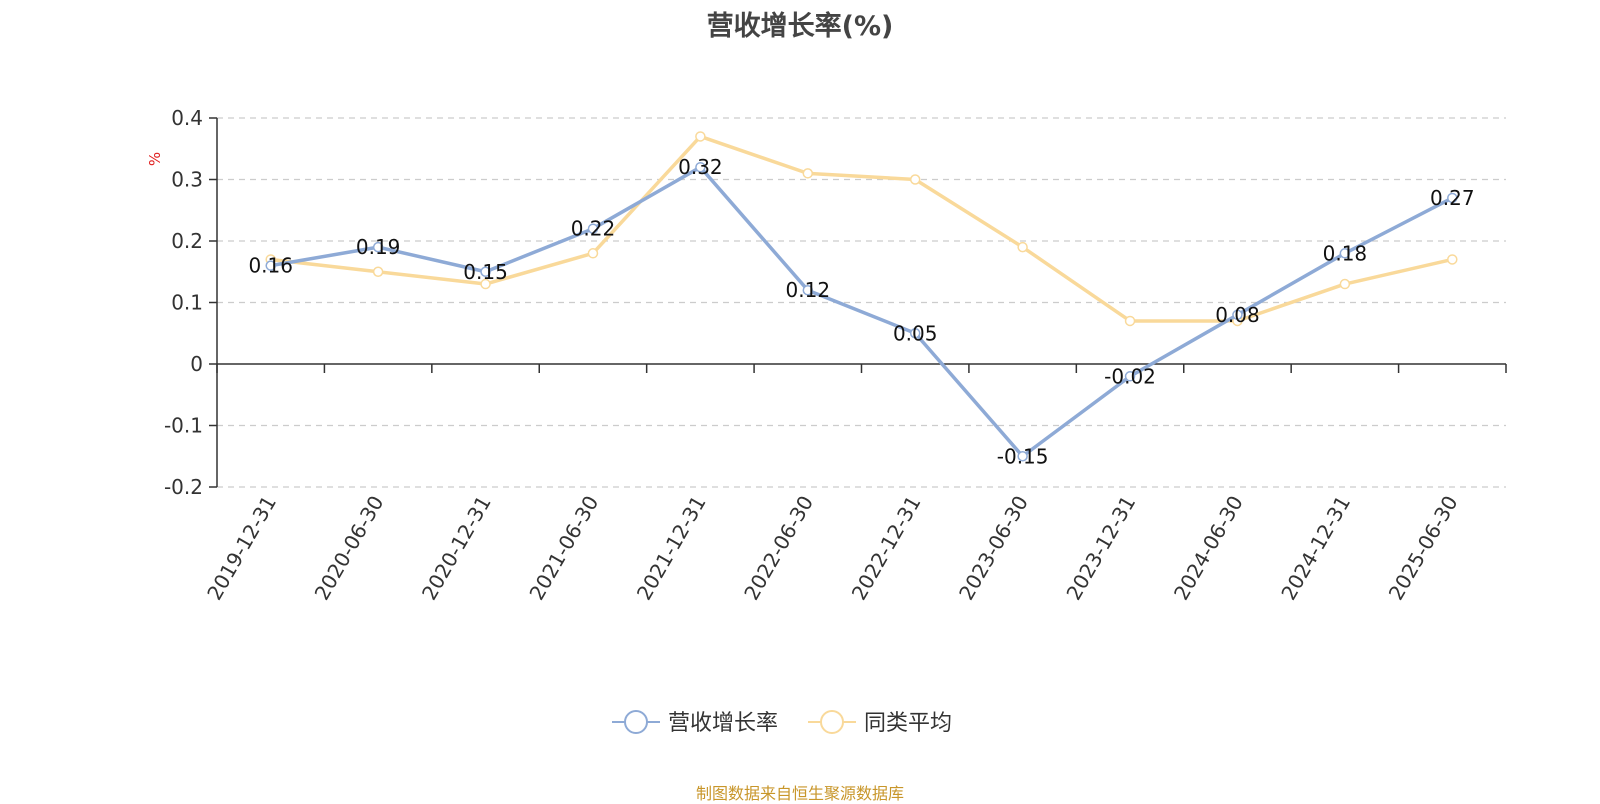 This screenshot has width=1600, height=804. I want to click on chart-title: 营收增长率(%), so click(800, 26).